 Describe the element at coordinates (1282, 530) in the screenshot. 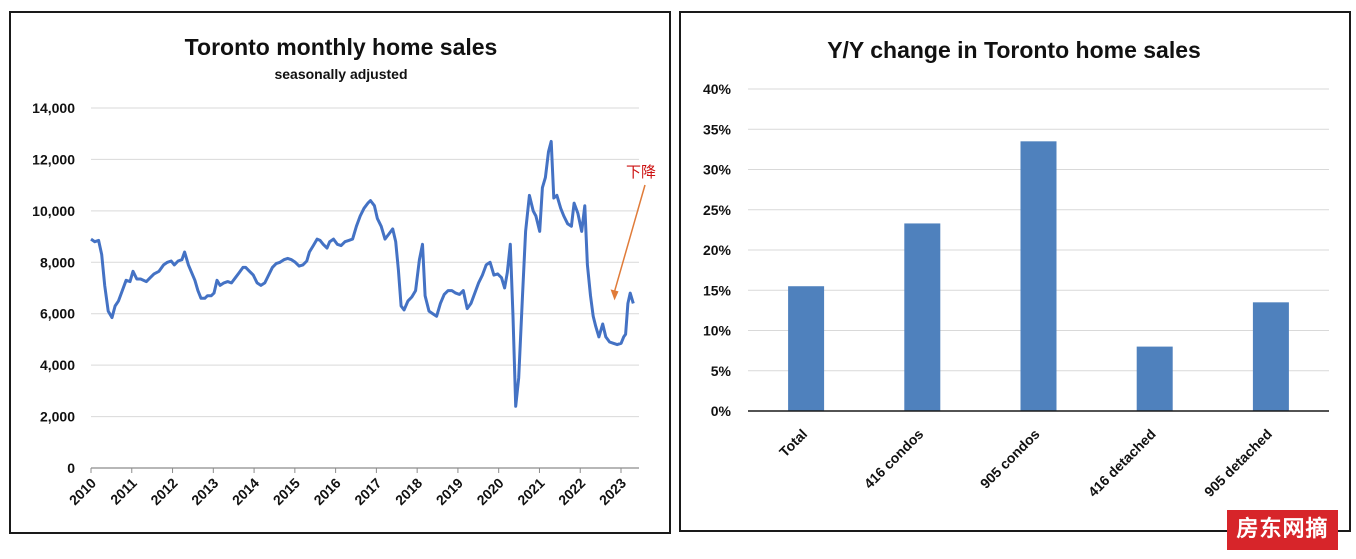

I see `watermark-logo: 房东网摘` at that location.